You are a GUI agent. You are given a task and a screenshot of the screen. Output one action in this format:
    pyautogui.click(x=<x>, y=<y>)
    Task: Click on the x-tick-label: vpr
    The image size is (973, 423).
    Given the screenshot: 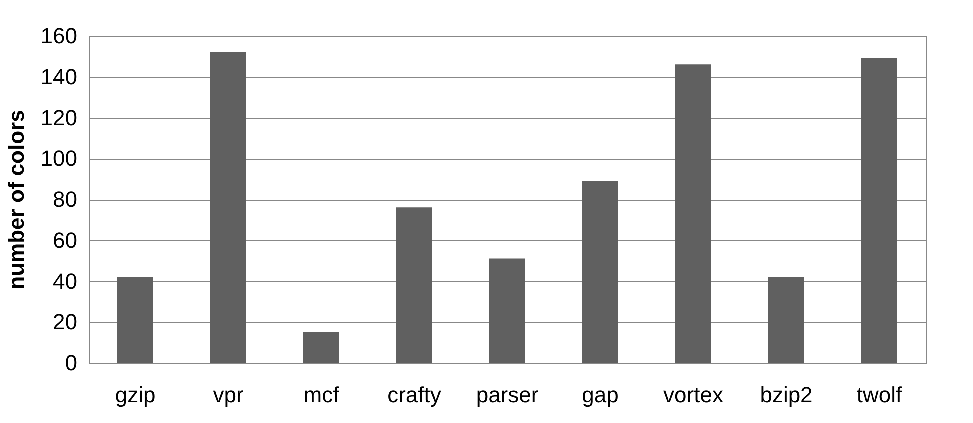 What is the action you would take?
    pyautogui.click(x=228, y=395)
    